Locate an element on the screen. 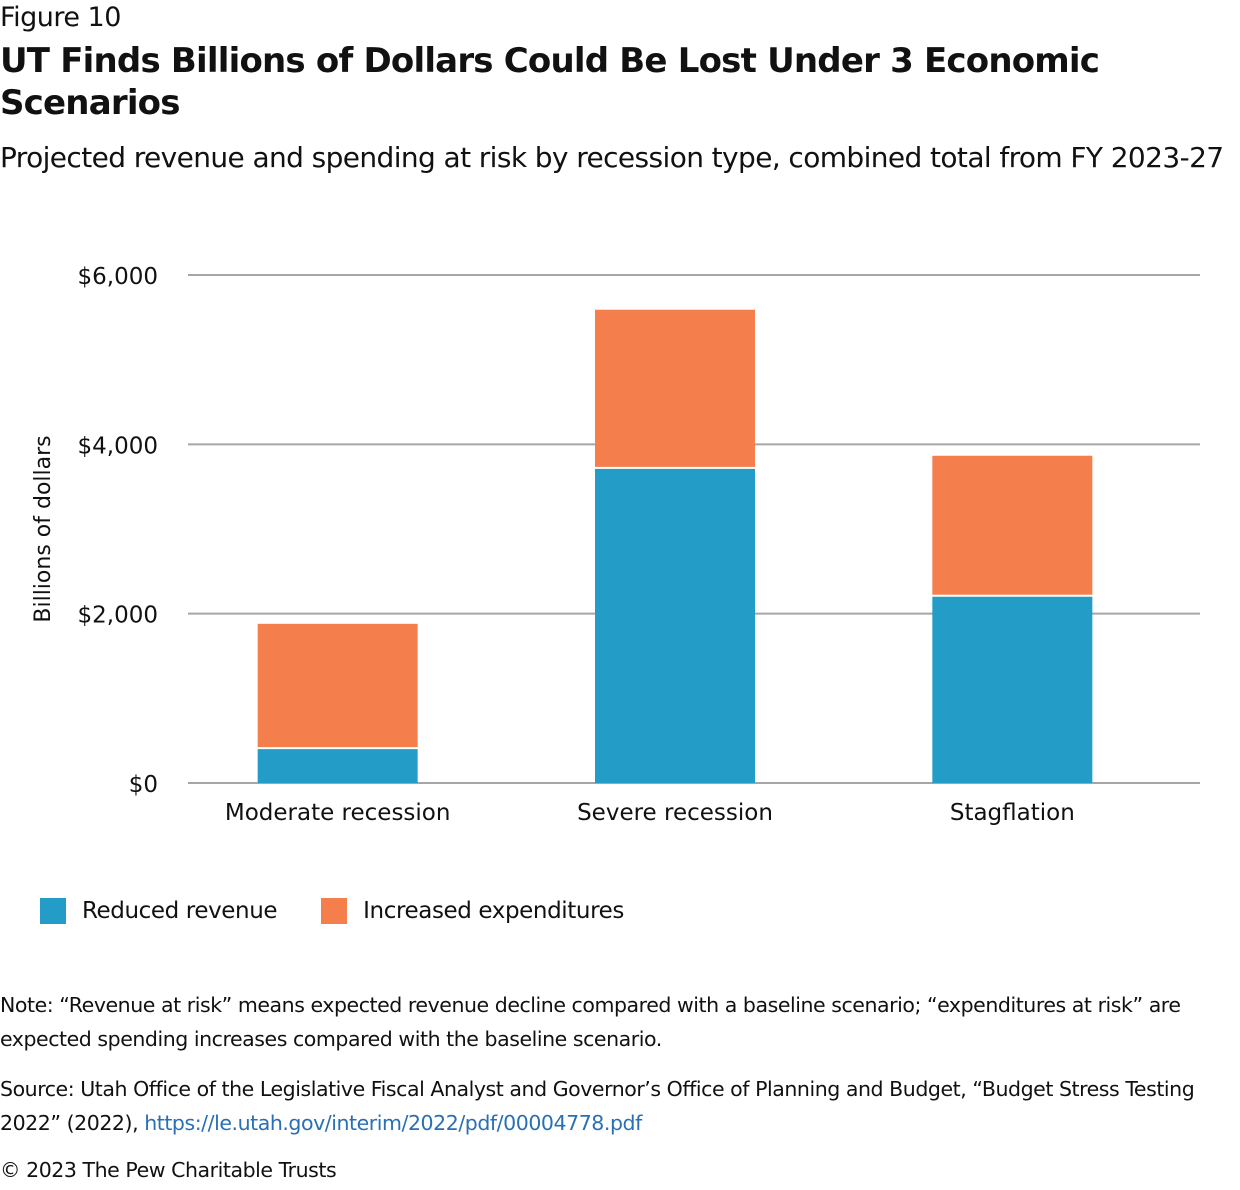 Image resolution: width=1240 pixels, height=1190 pixels. legend: Reduced revenue Increased expenditures is located at coordinates (354, 911).